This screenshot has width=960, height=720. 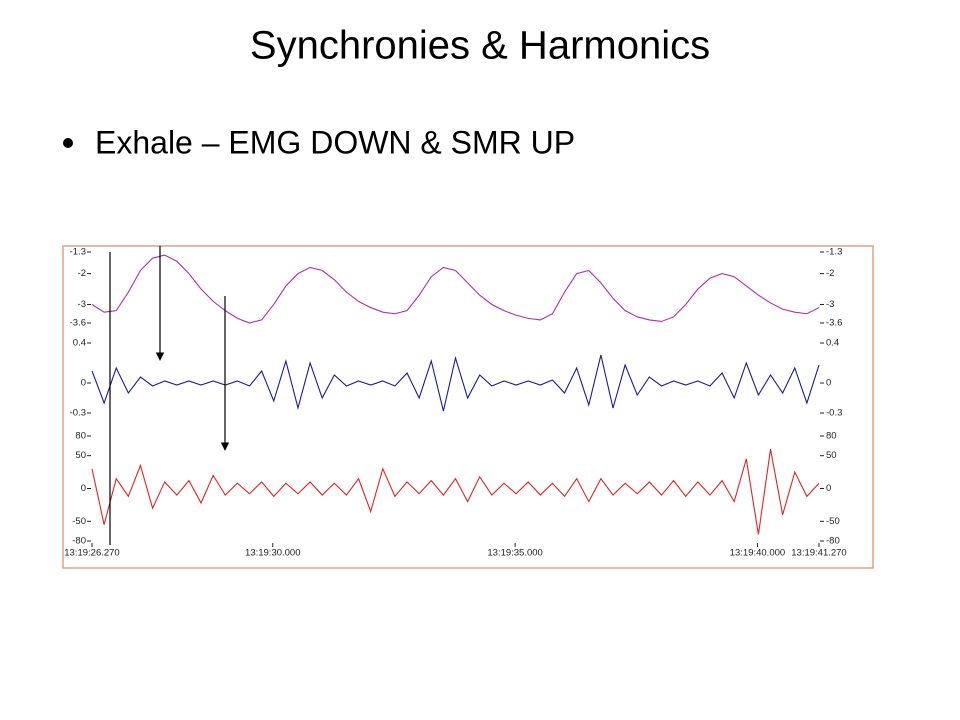 What do you see at coordinates (272, 553) in the screenshot?
I see `x-tick-label: 13:19:30.000` at bounding box center [272, 553].